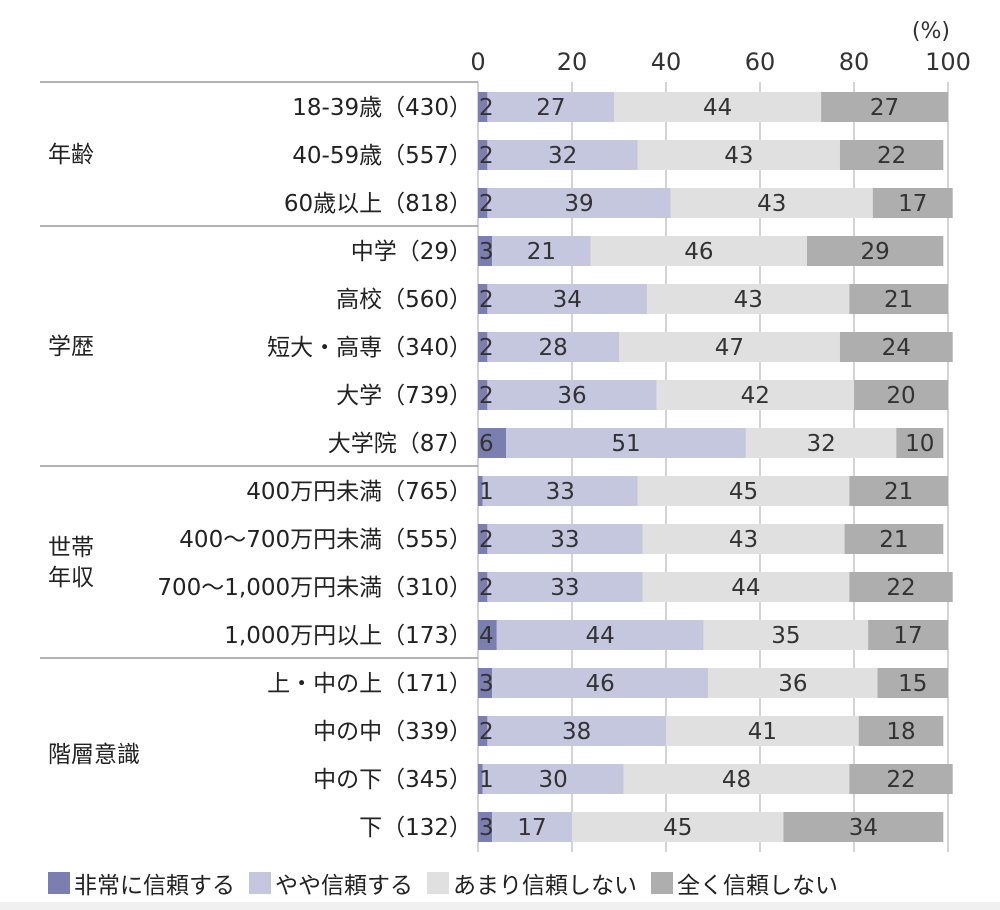  I want to click on data-label: 30, so click(553, 780).